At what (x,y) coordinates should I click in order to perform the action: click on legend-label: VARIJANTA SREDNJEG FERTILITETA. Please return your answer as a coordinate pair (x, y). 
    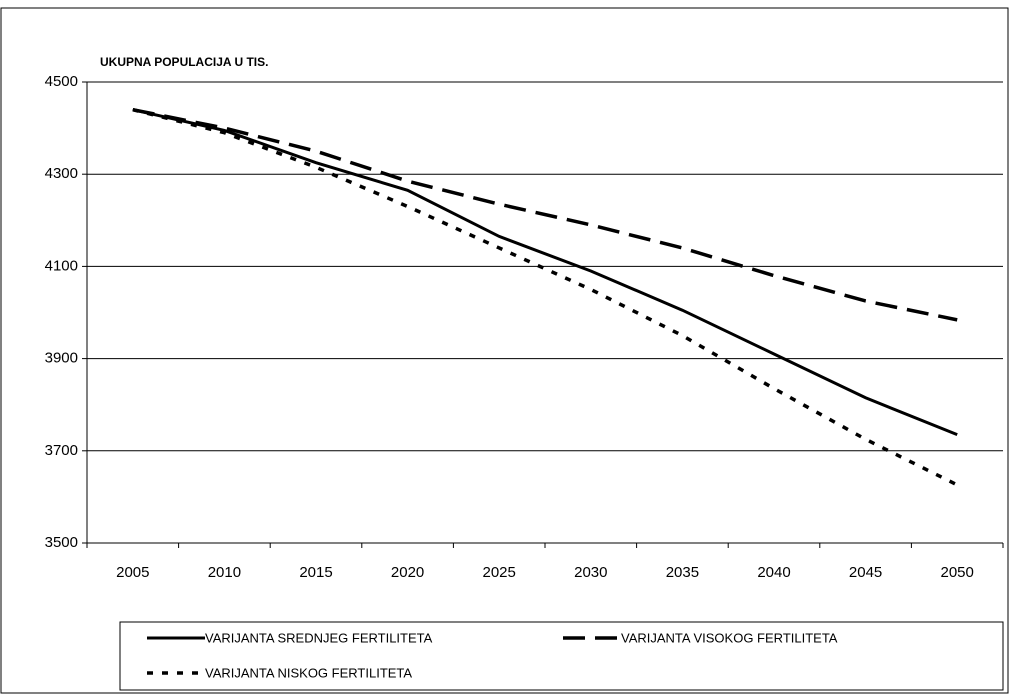
    Looking at the image, I should click on (319, 637).